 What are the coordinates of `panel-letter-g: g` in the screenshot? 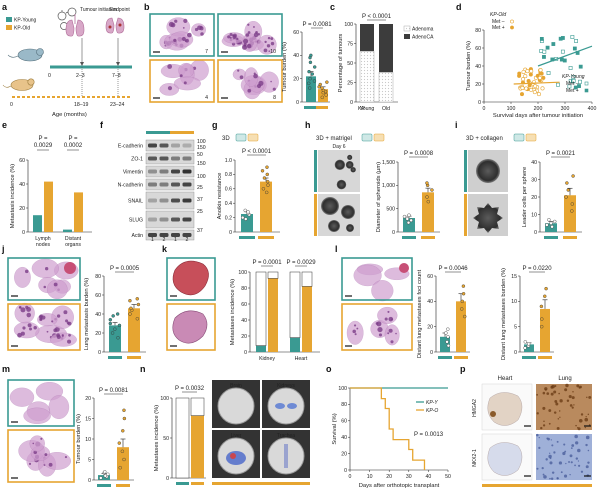 It's located at (215, 125).